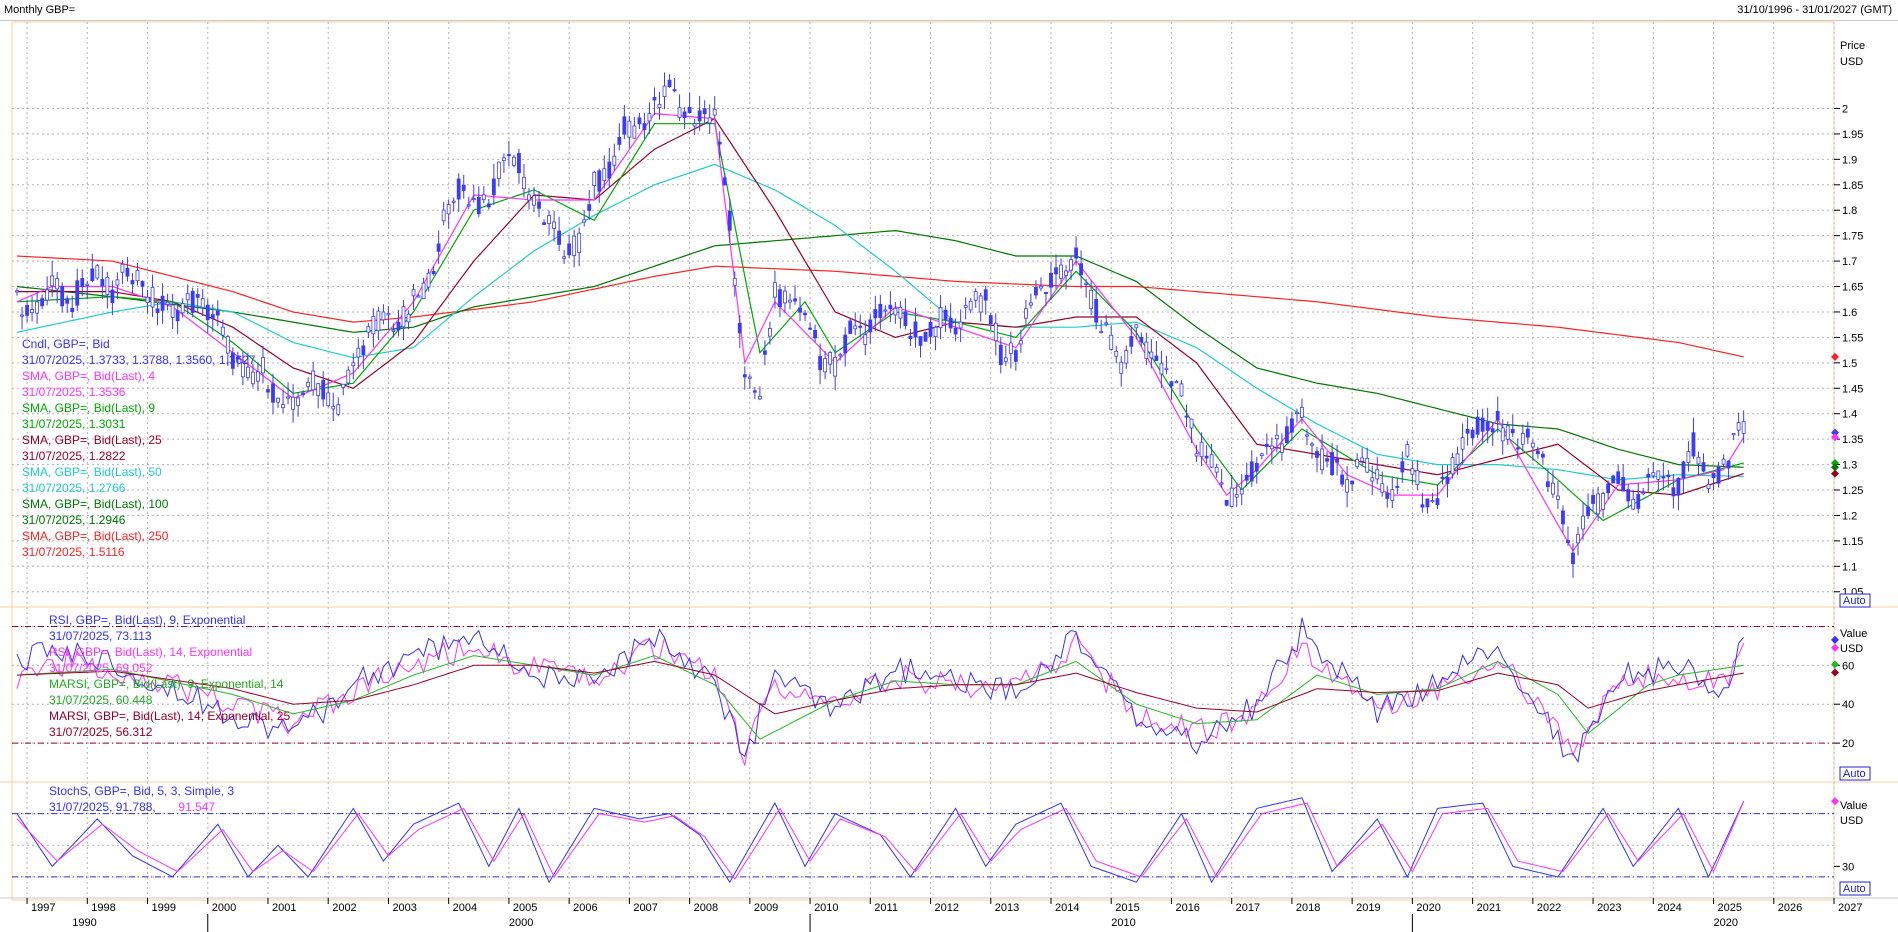 The width and height of the screenshot is (1898, 932). What do you see at coordinates (1835, 647) in the screenshot?
I see `rsi-14-marker` at bounding box center [1835, 647].